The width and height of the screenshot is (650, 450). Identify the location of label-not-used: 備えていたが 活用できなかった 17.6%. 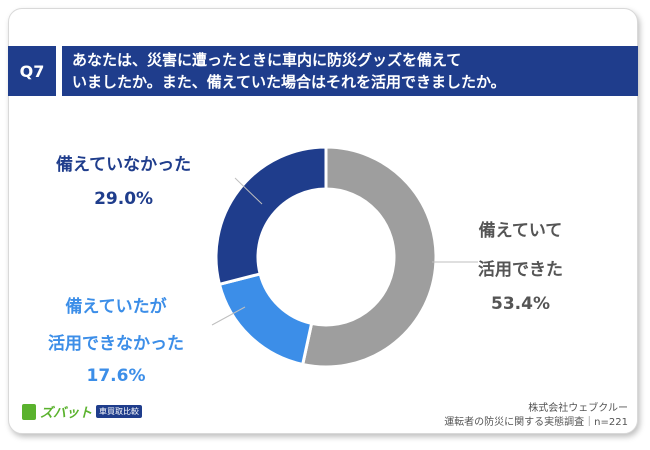
(116, 339).